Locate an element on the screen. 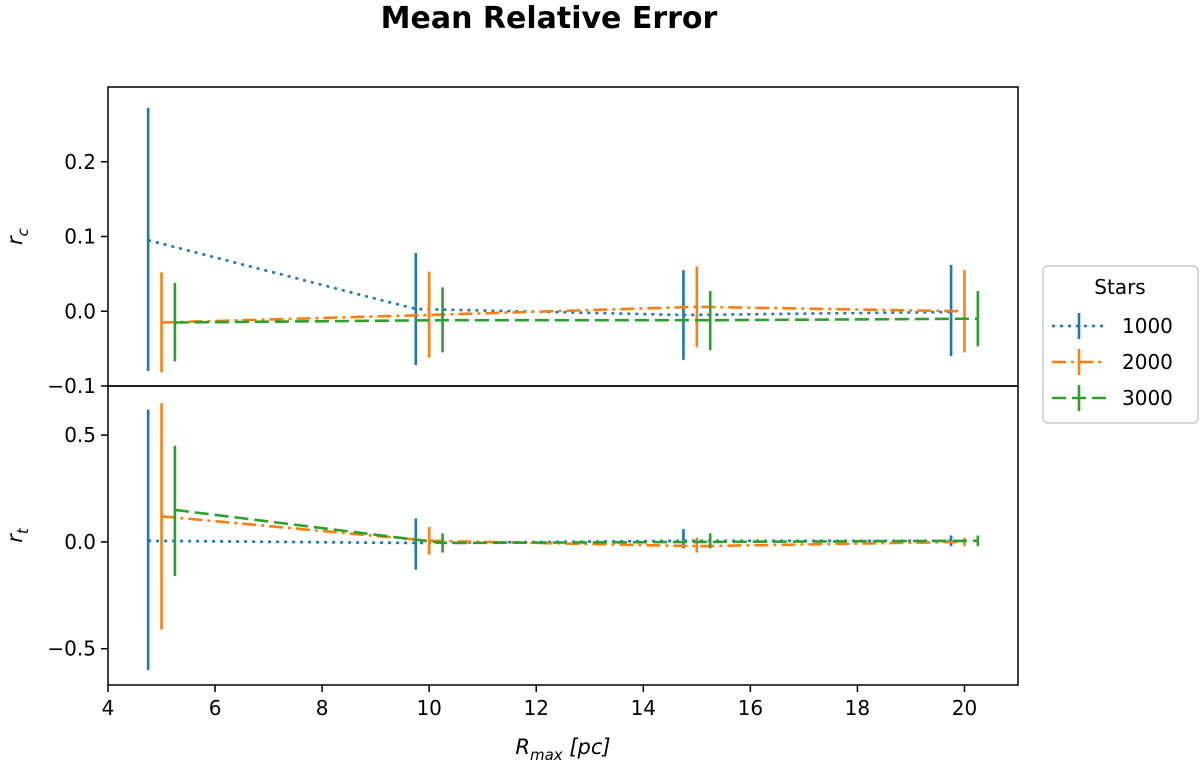 This screenshot has width=1200, height=762. legend: Stars 1000 2000 3000 is located at coordinates (1120, 344).